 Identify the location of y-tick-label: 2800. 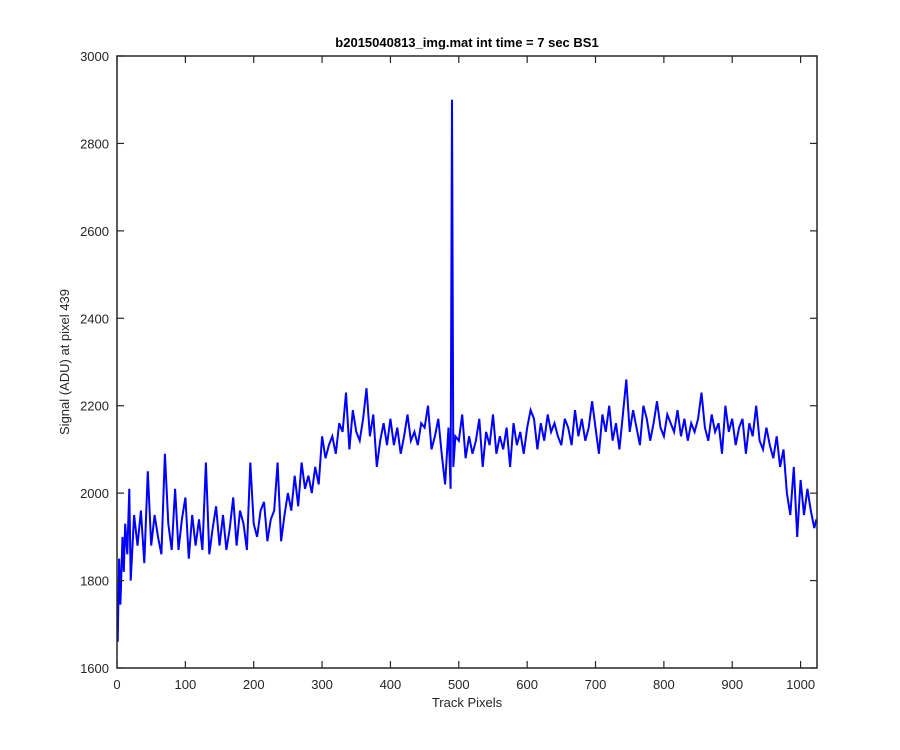
(94, 143).